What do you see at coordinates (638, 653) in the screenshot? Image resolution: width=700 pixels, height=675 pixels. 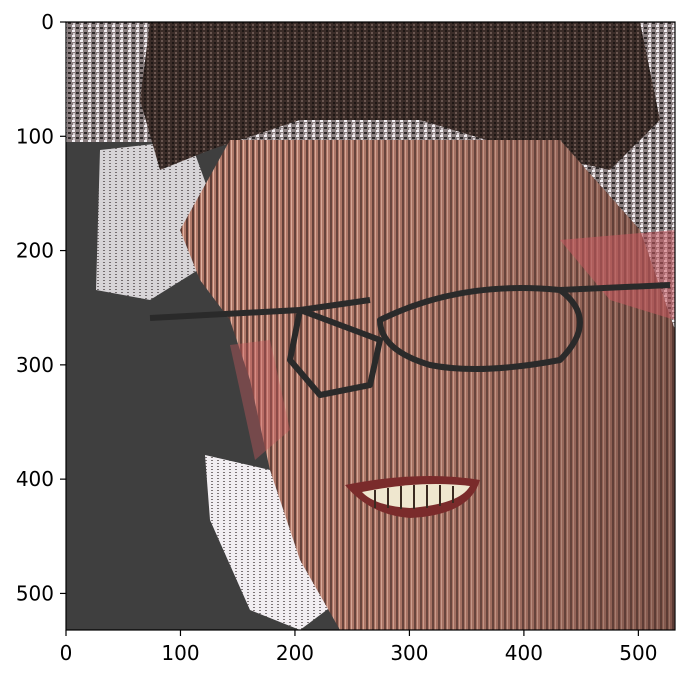 I see `x-tick-label: 500` at bounding box center [638, 653].